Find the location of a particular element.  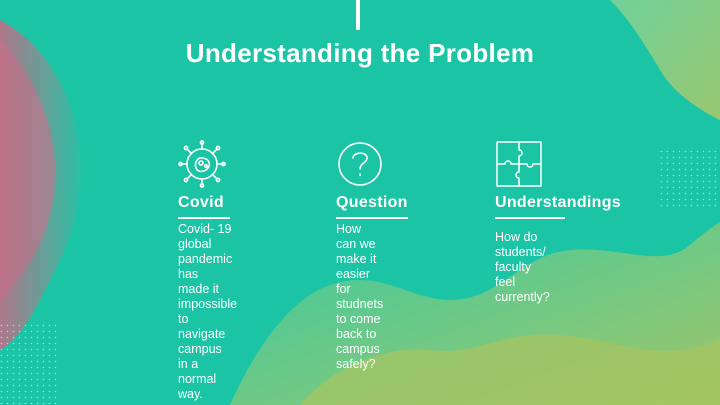

column-body: How do students/ faculty feel currently? is located at coordinates (522, 267).